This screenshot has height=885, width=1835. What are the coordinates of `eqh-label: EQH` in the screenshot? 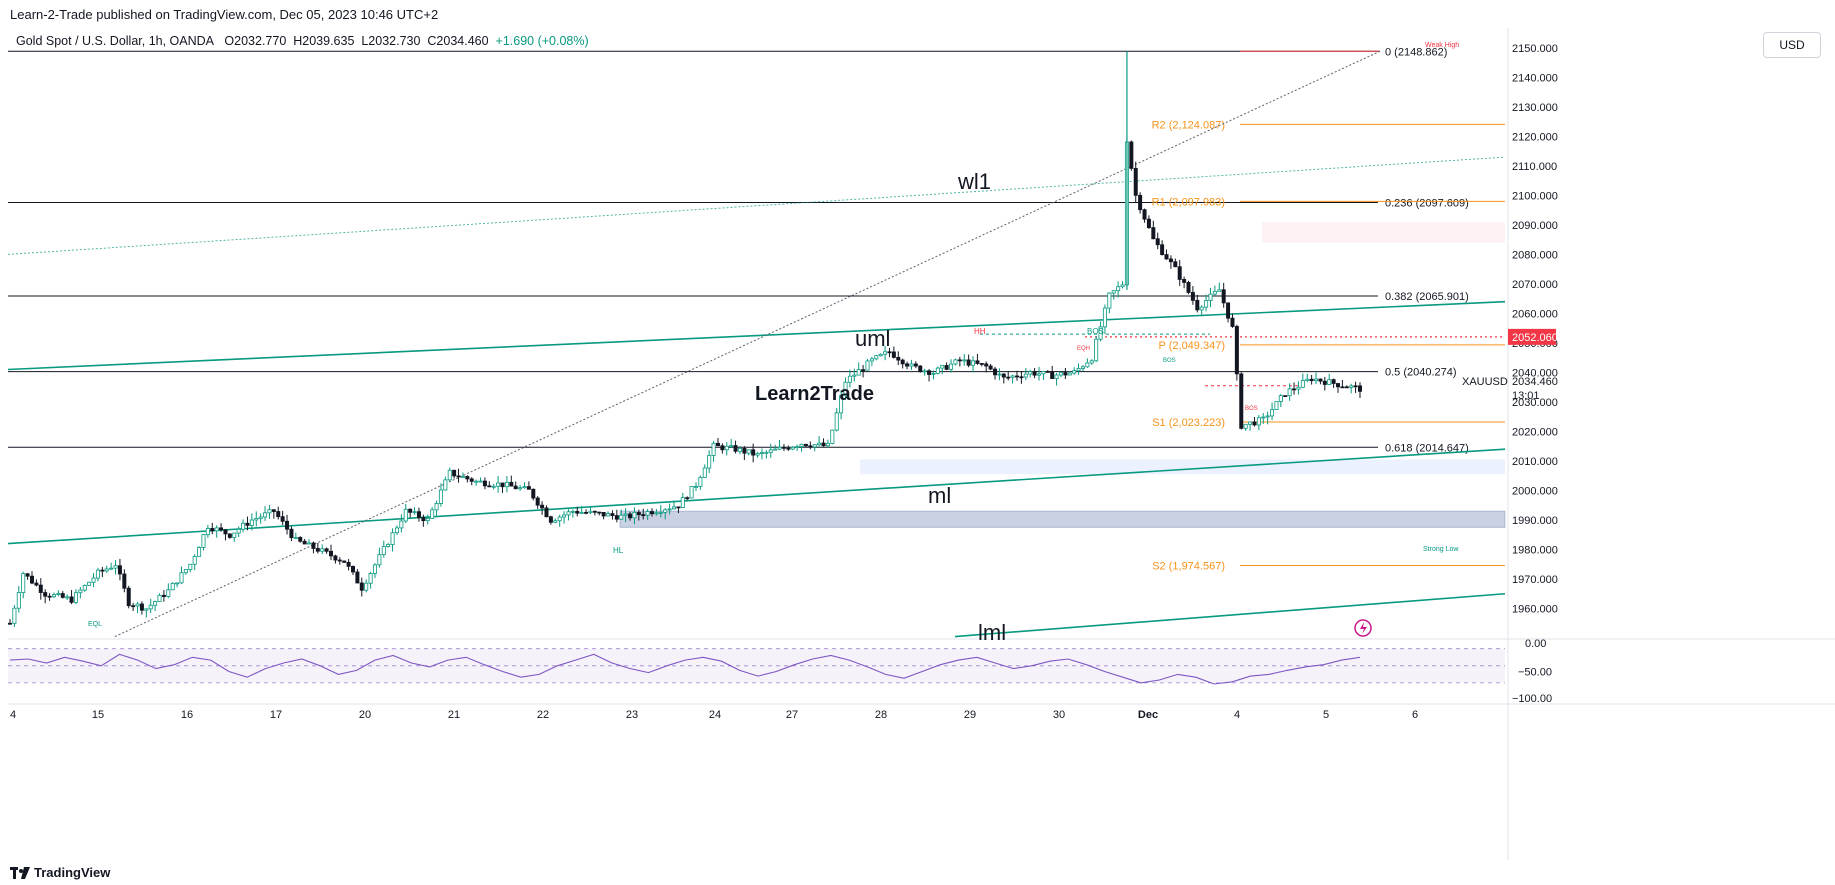 It's located at (1083, 349).